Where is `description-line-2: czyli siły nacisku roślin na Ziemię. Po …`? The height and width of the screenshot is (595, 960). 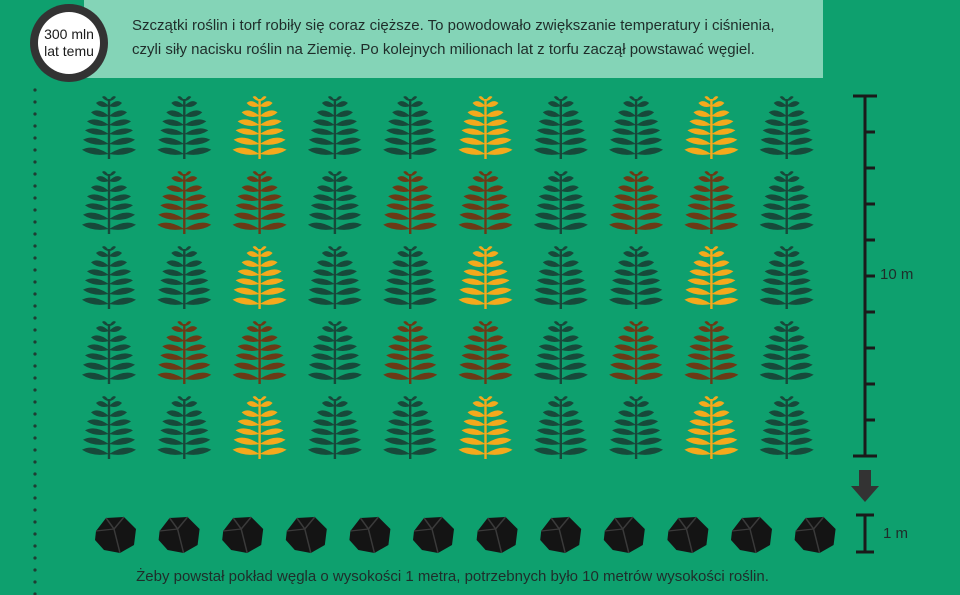 description-line-2: czyli siły nacisku roślin na Ziemię. Po … is located at coordinates (443, 49).